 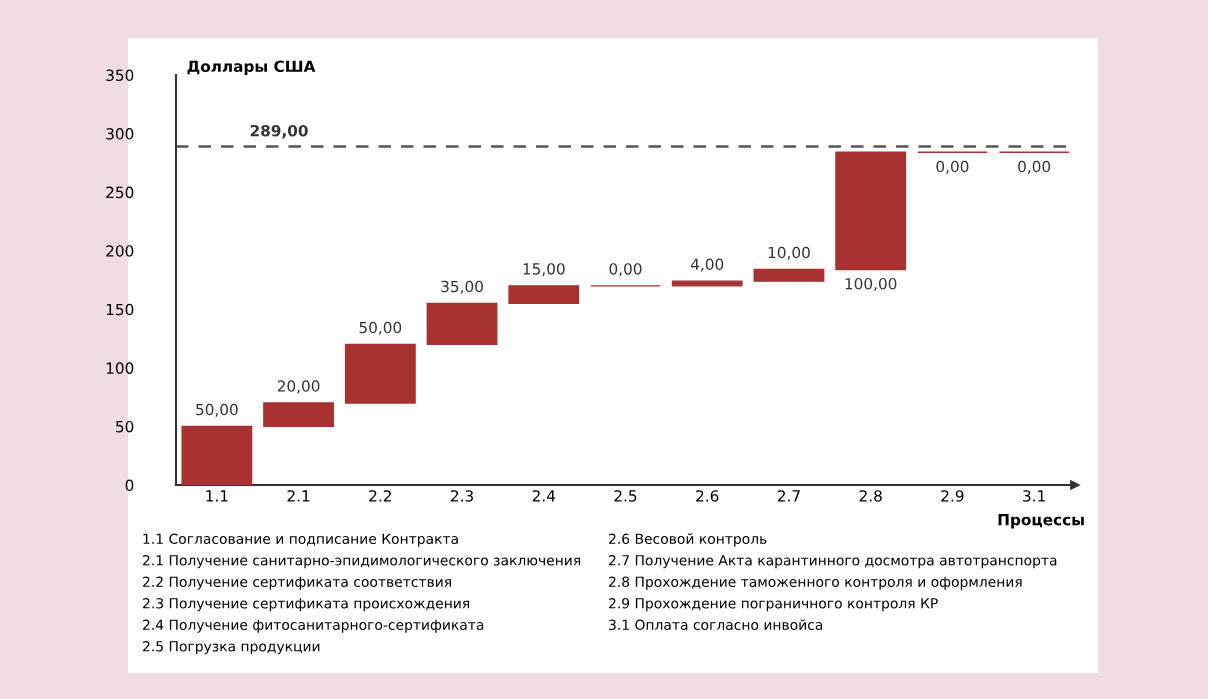 I want to click on y-tick-label: 300, so click(x=120, y=134).